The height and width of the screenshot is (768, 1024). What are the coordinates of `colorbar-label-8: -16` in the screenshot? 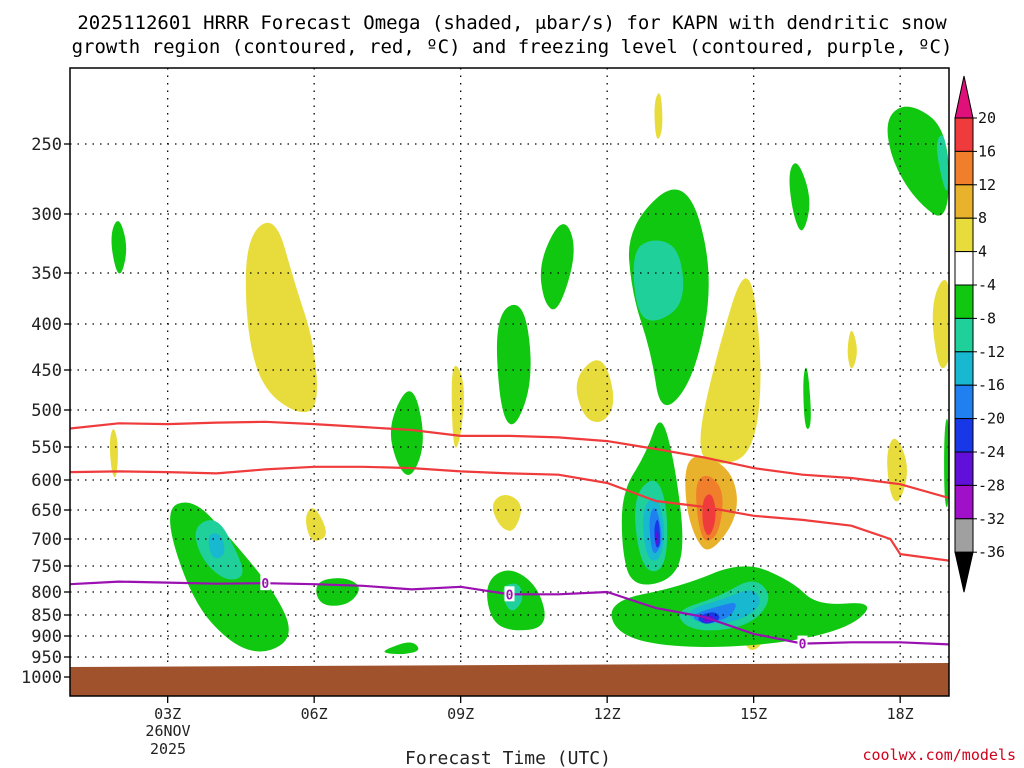 It's located at (991, 385).